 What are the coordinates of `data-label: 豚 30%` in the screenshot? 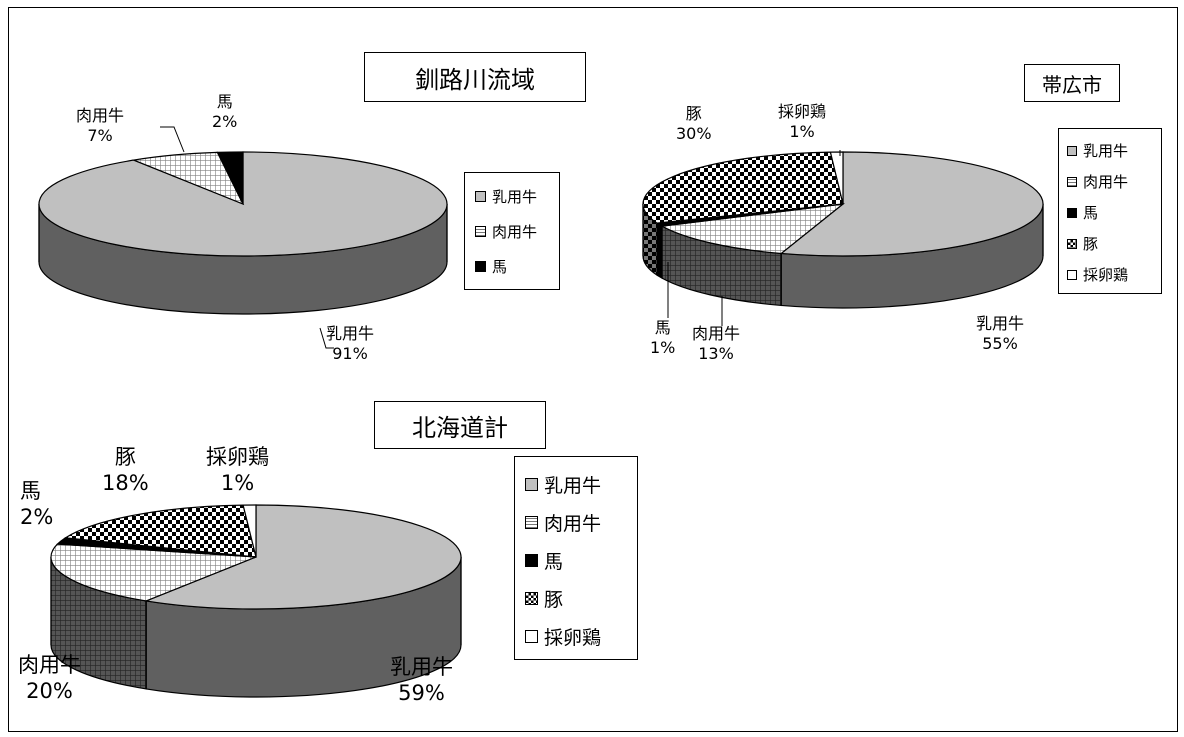 It's located at (694, 124).